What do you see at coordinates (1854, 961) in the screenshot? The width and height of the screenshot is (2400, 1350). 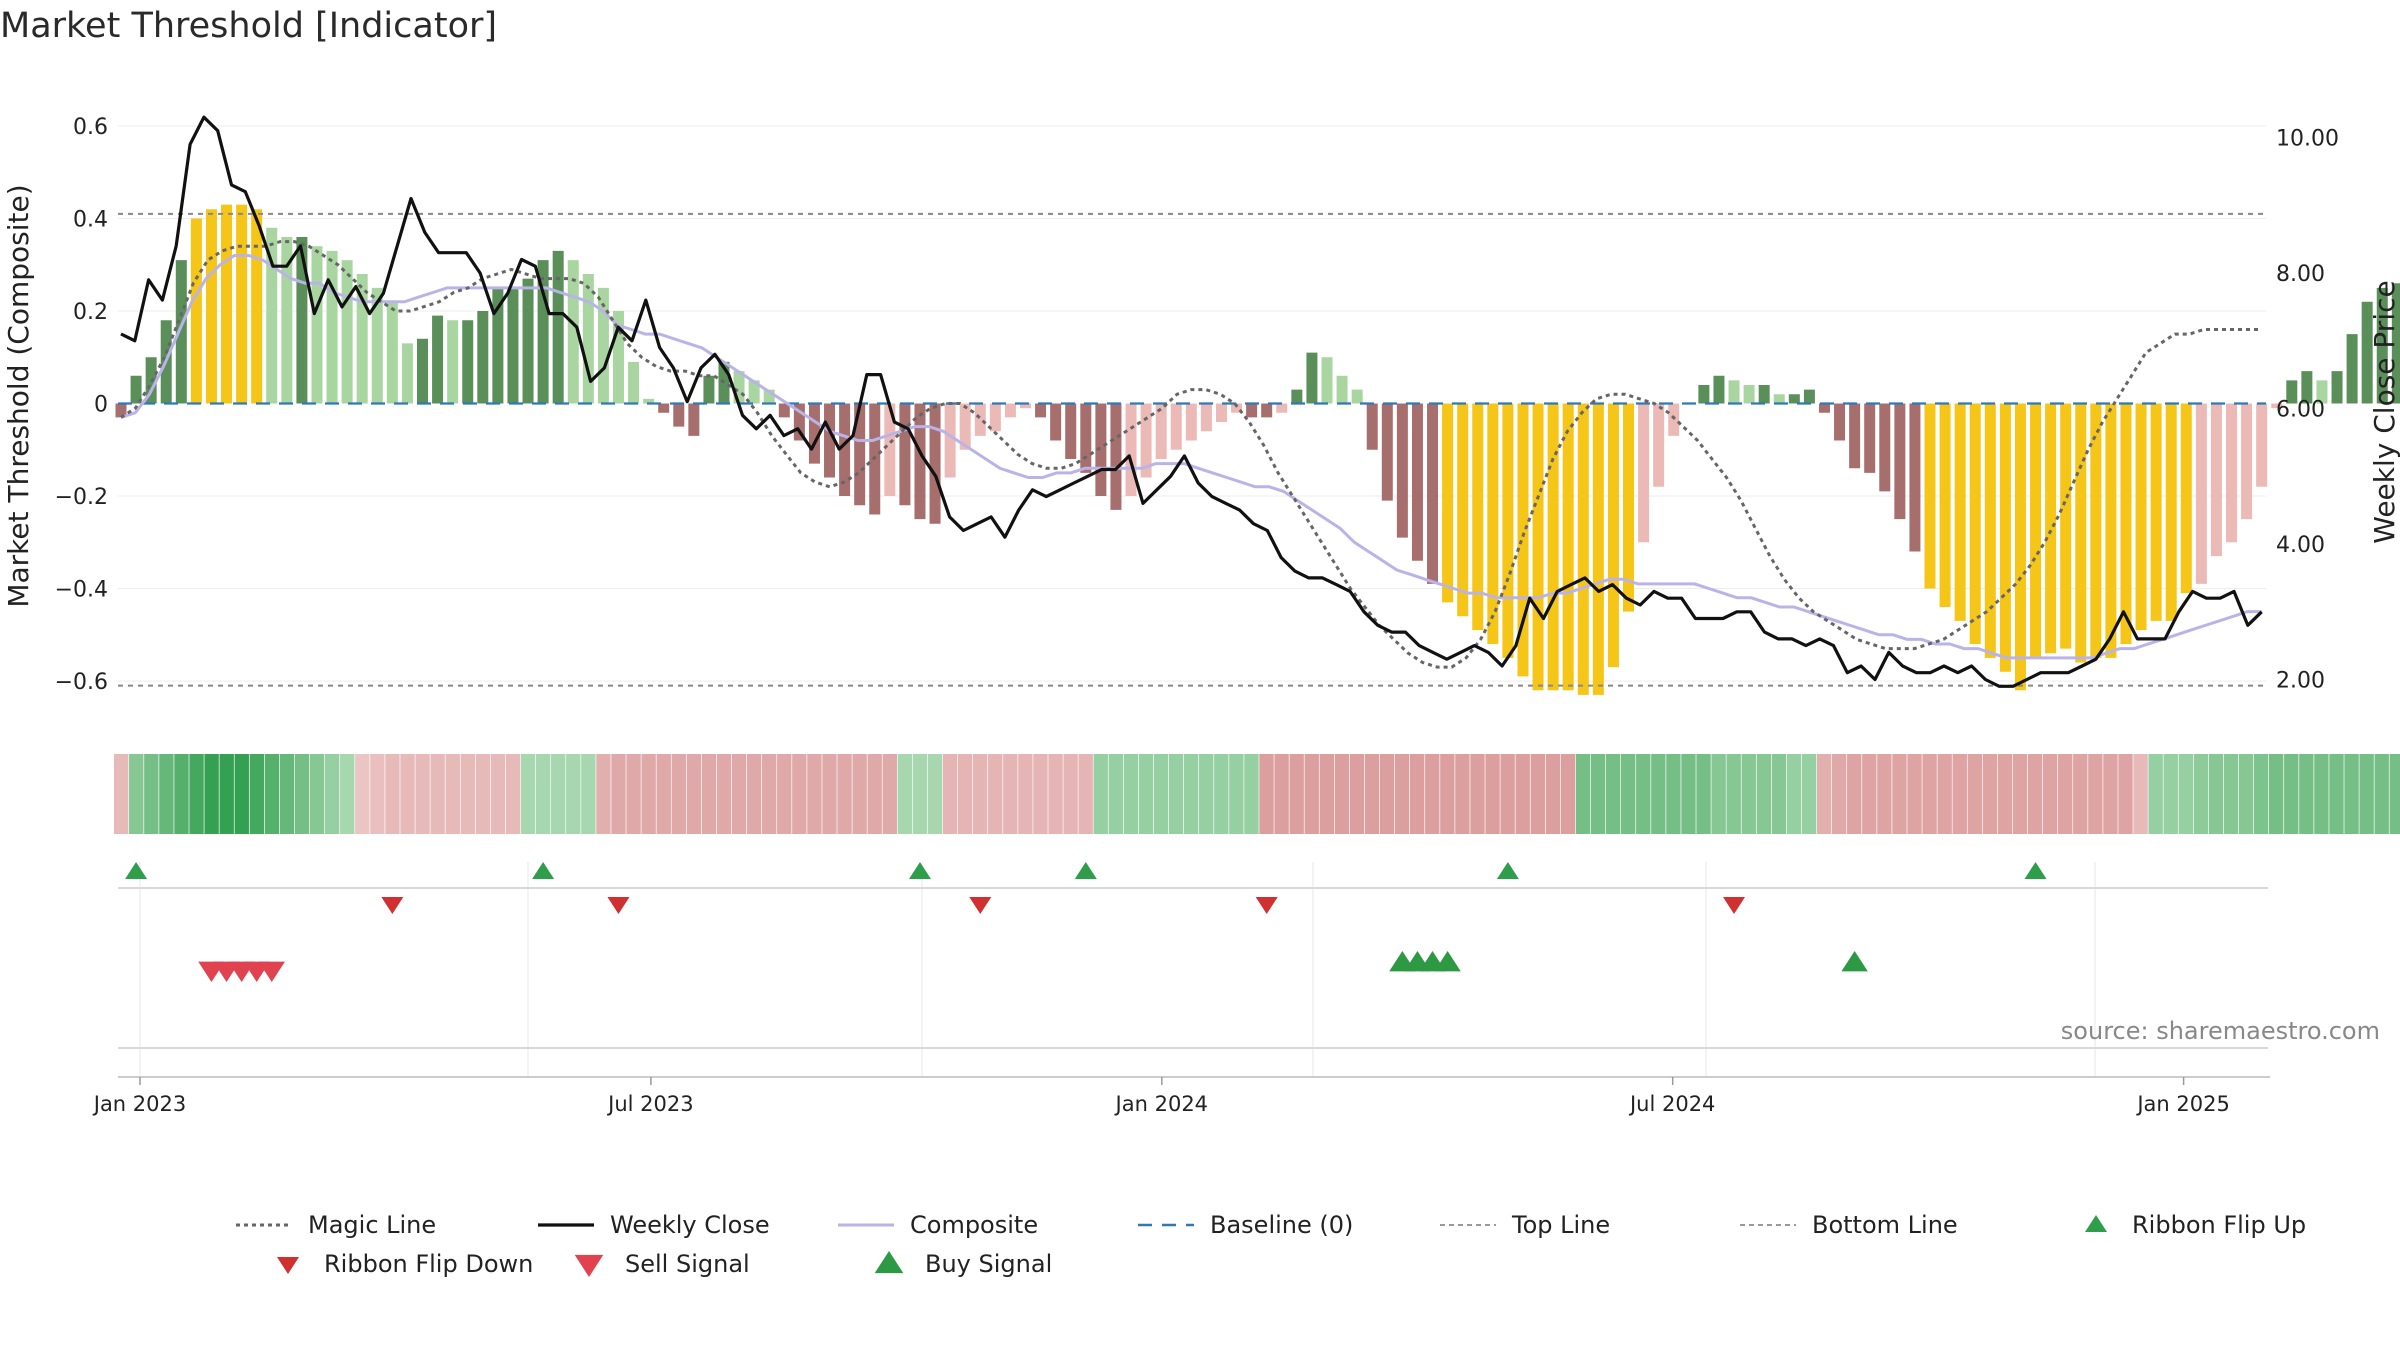 I see `buy-signal-marker` at bounding box center [1854, 961].